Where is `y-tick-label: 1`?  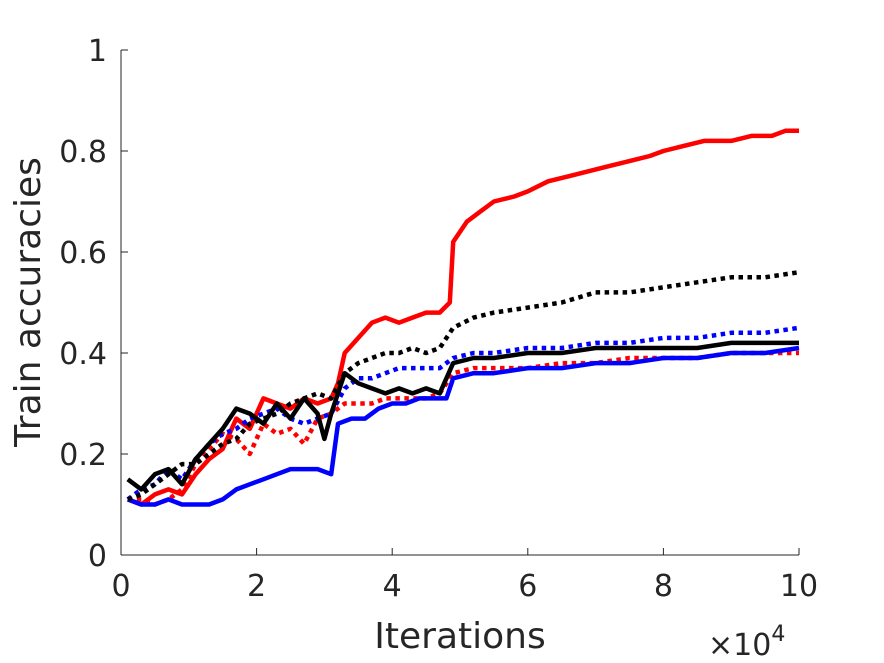 y-tick-label: 1 is located at coordinates (97, 51).